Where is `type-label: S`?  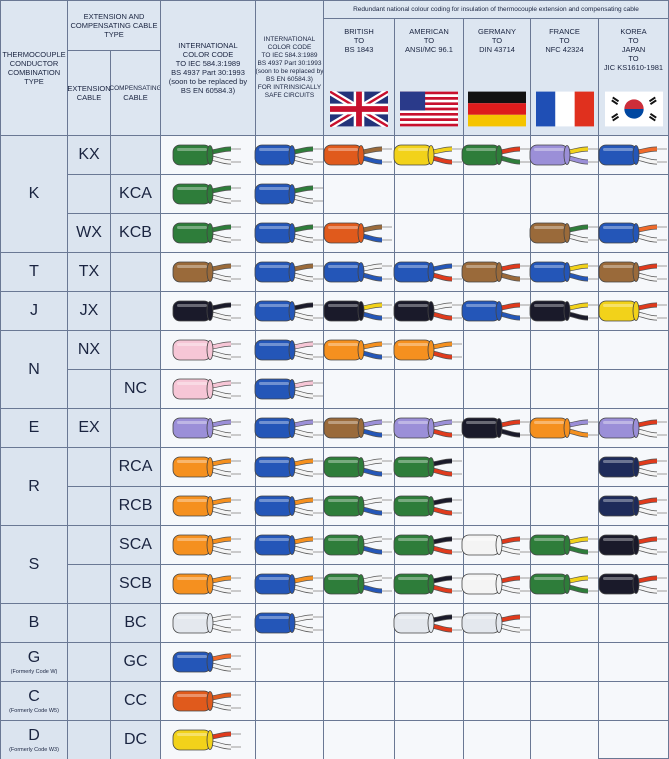
type-label: S is located at coordinates (34, 564).